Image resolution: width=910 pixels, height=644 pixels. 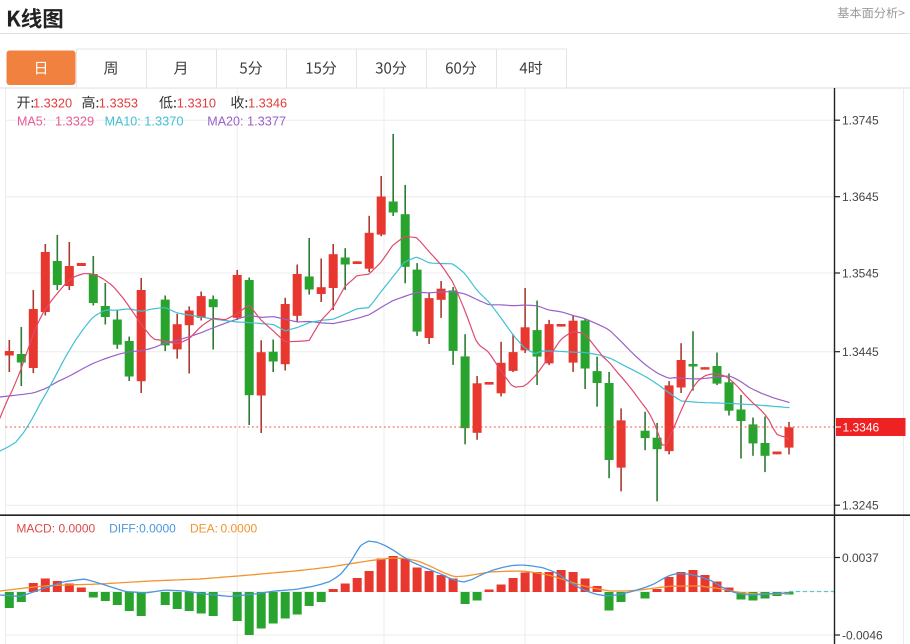 I want to click on svg-text: 1.3445, so click(x=860, y=352).